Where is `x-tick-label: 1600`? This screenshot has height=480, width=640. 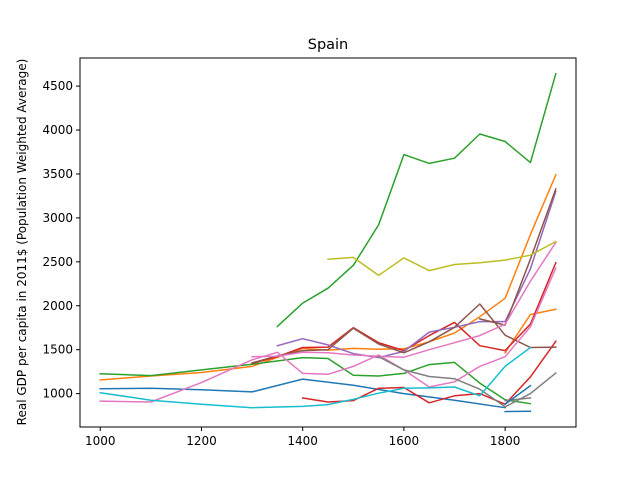 x-tick-label: 1600 is located at coordinates (404, 441).